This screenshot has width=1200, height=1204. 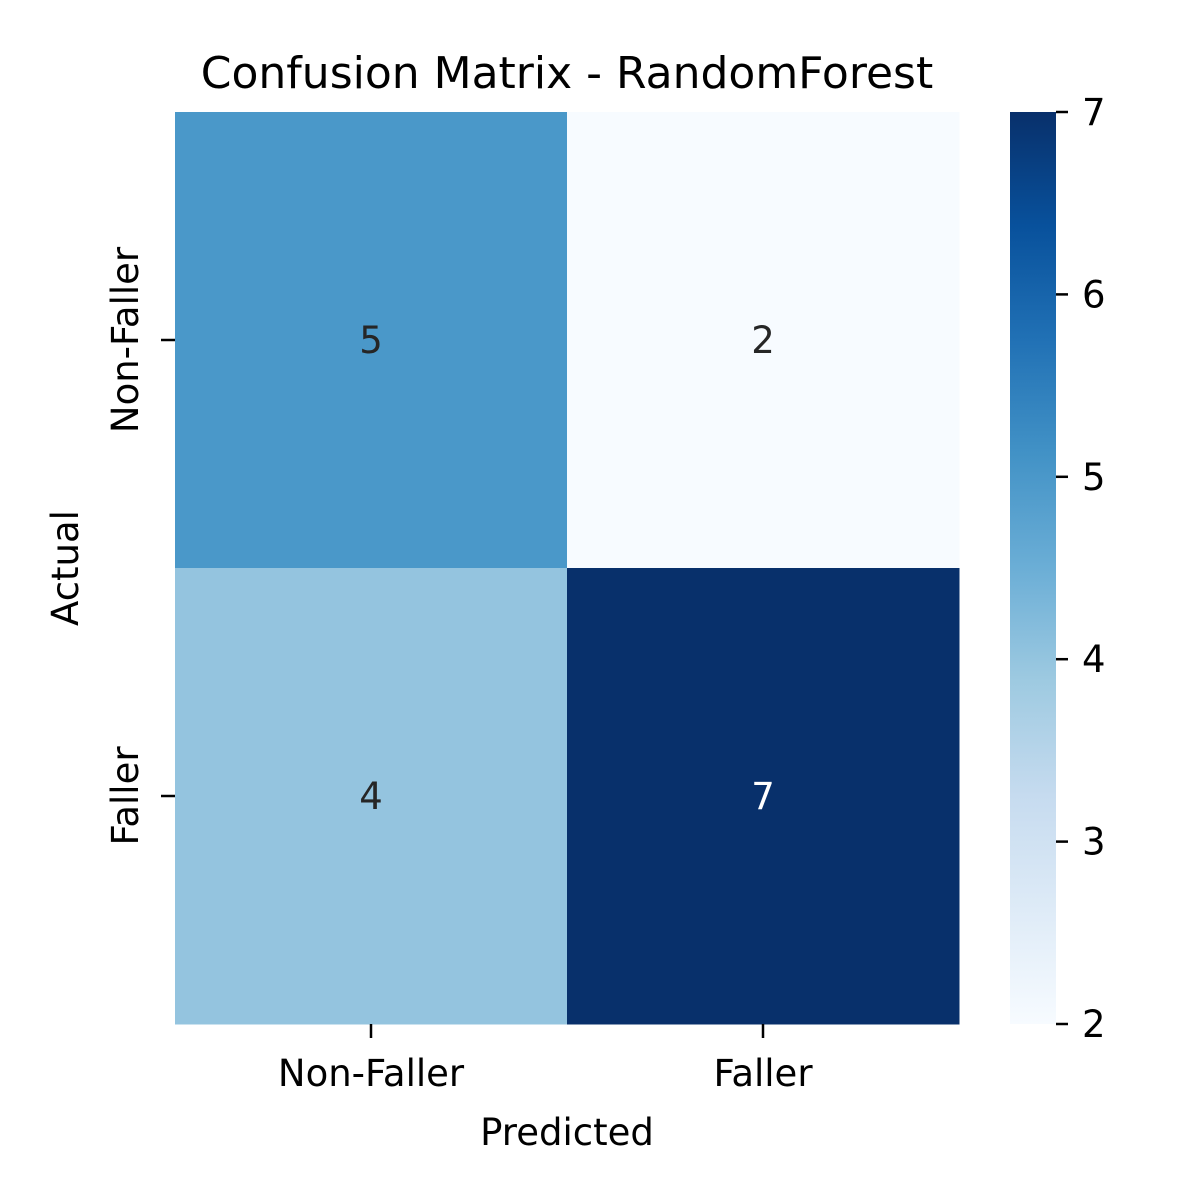 What do you see at coordinates (1081, 568) in the screenshot?
I see `colorbar-ticks: 2 3 4 5 6 7` at bounding box center [1081, 568].